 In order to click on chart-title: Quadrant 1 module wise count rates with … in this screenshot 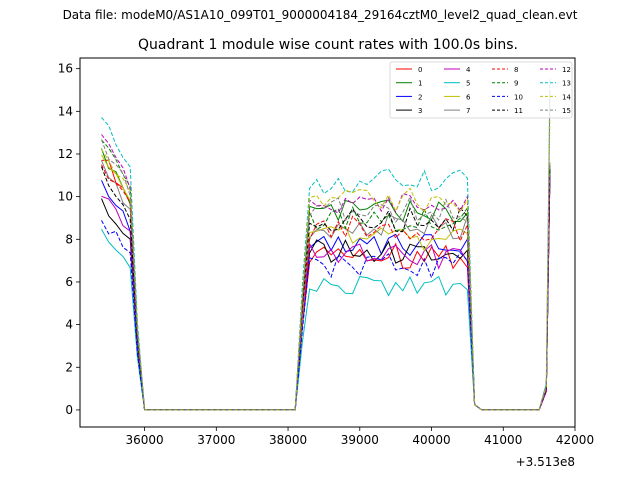, I will do `click(328, 45)`.